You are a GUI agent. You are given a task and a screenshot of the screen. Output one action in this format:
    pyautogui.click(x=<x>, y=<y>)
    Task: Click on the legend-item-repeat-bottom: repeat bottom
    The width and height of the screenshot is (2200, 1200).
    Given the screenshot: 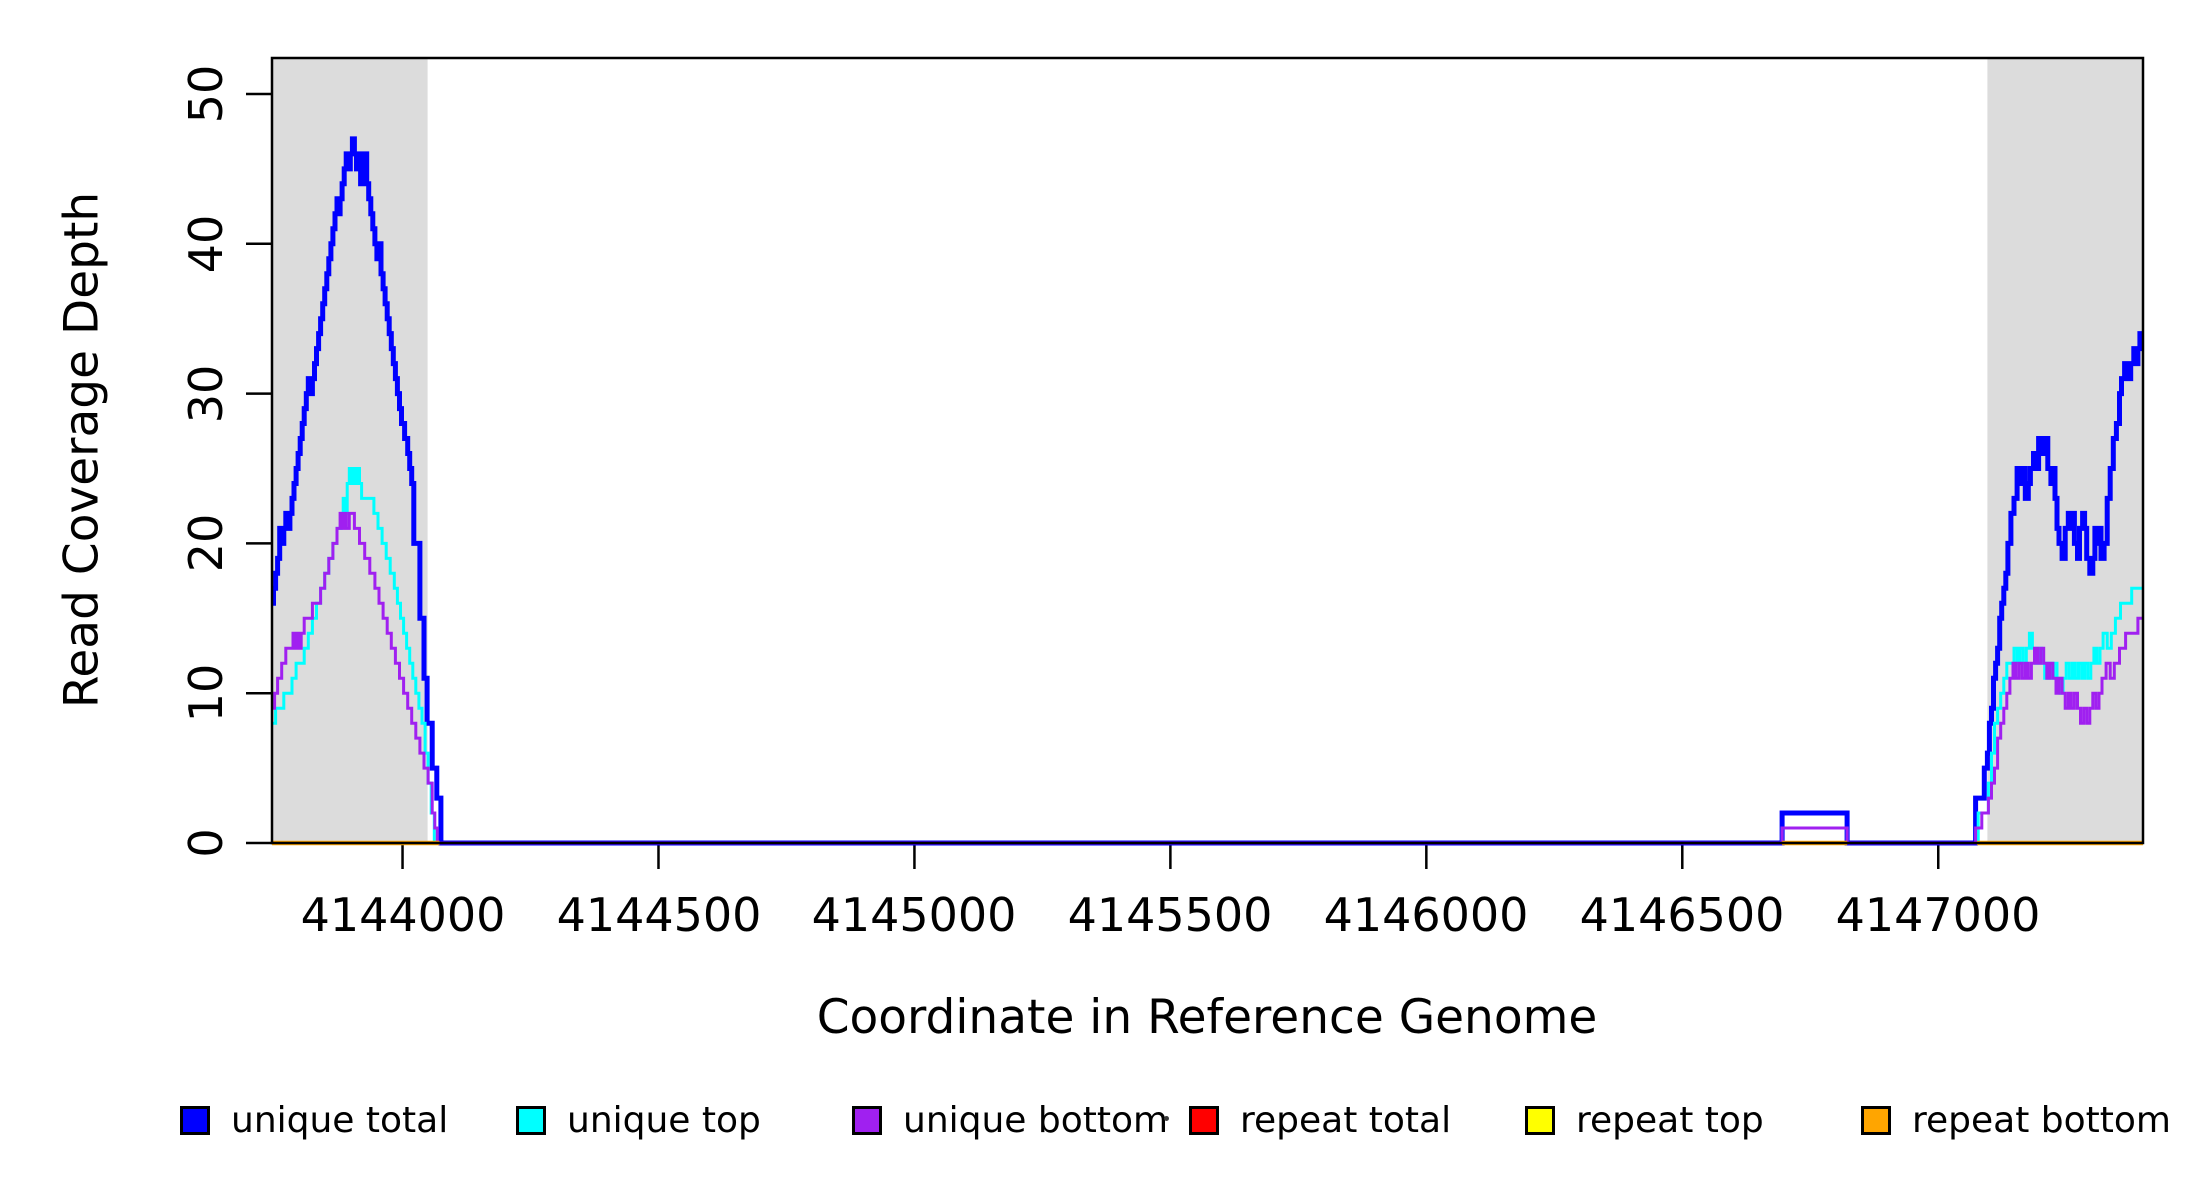 What is the action you would take?
    pyautogui.click(x=2016, y=1120)
    